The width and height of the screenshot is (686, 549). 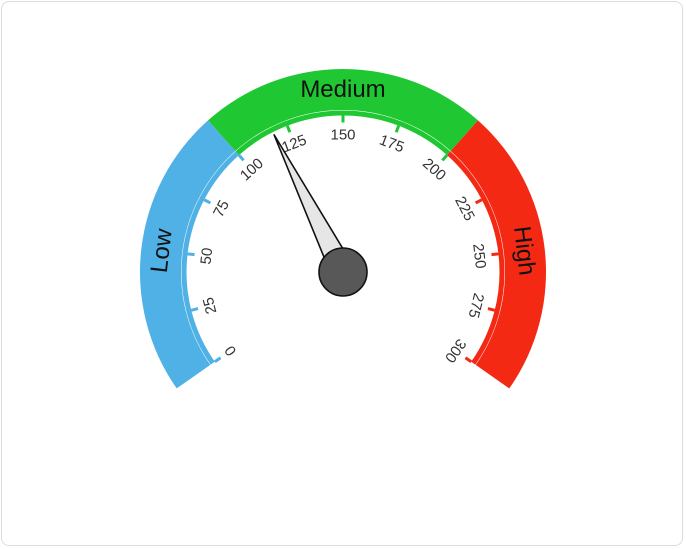 I want to click on tick-label-175: 175, so click(x=391, y=144).